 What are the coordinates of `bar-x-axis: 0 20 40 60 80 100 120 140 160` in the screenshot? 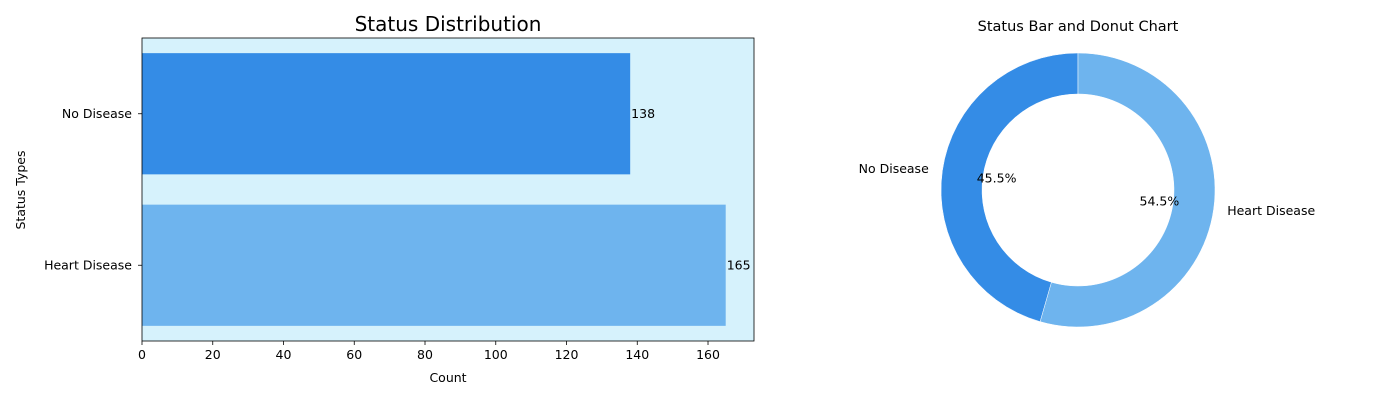 It's located at (429, 351).